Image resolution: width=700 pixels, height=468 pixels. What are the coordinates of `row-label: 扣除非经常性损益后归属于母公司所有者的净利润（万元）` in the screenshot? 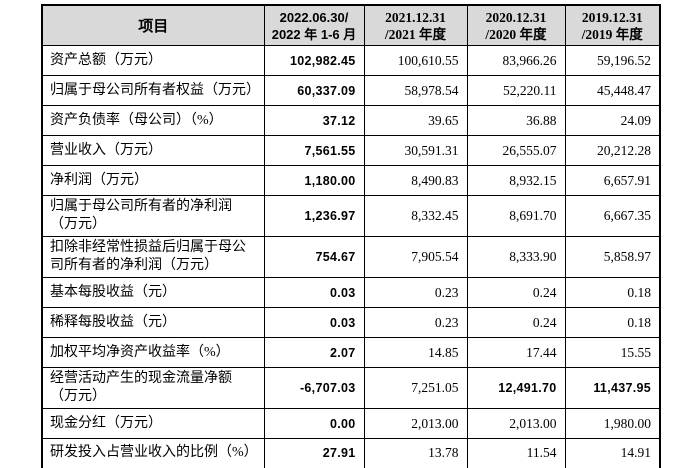 It's located at (153, 257).